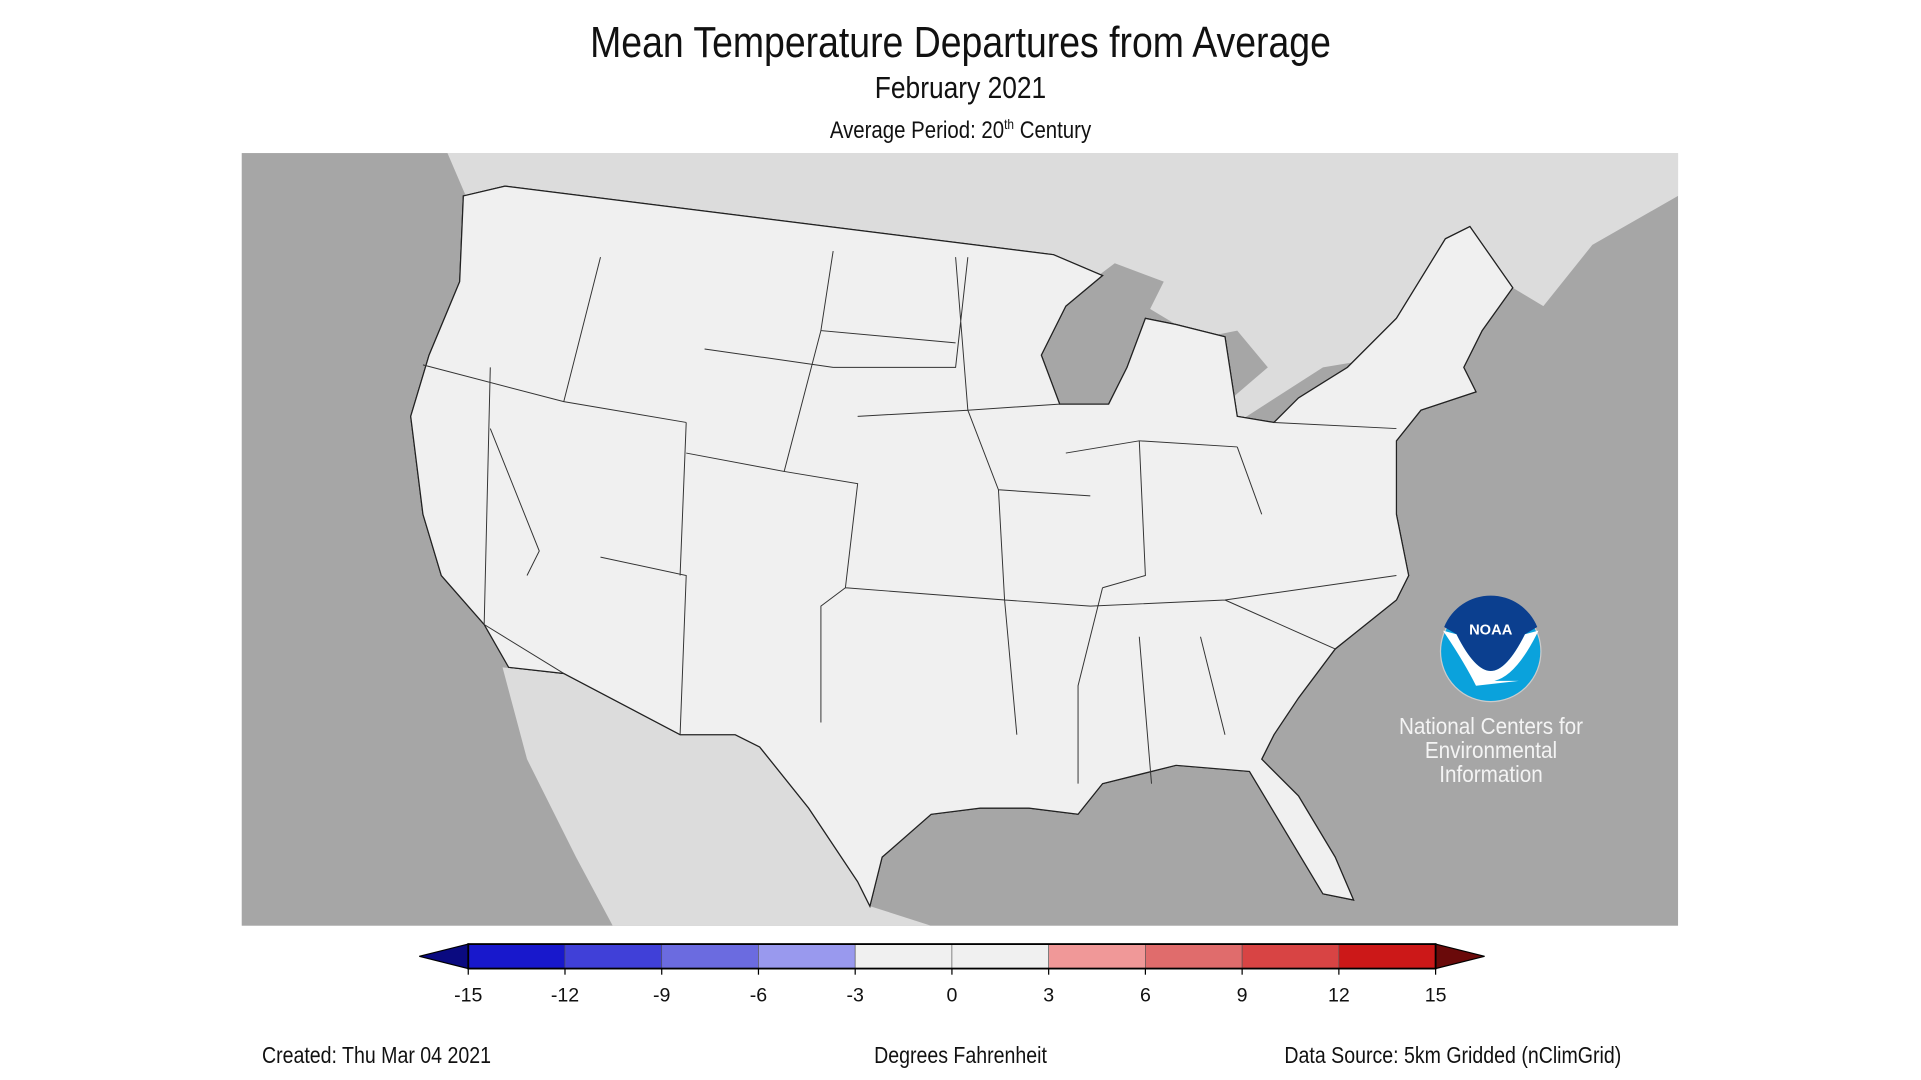  What do you see at coordinates (1048, 996) in the screenshot?
I see `colorbar-tick-label: 3` at bounding box center [1048, 996].